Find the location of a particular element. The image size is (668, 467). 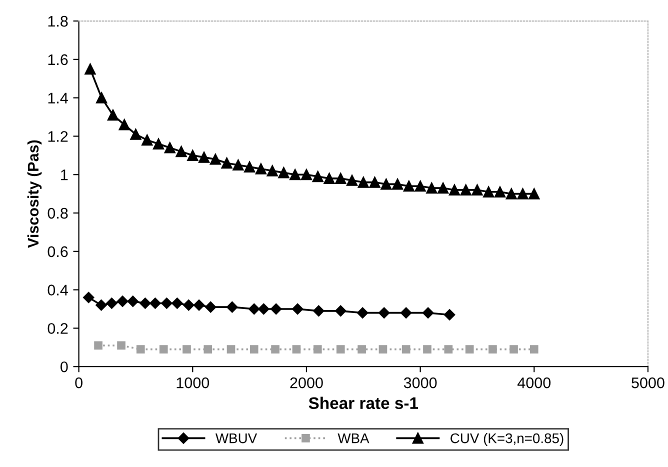

x-axis-title: Shear rate s-1 is located at coordinates (363, 403).